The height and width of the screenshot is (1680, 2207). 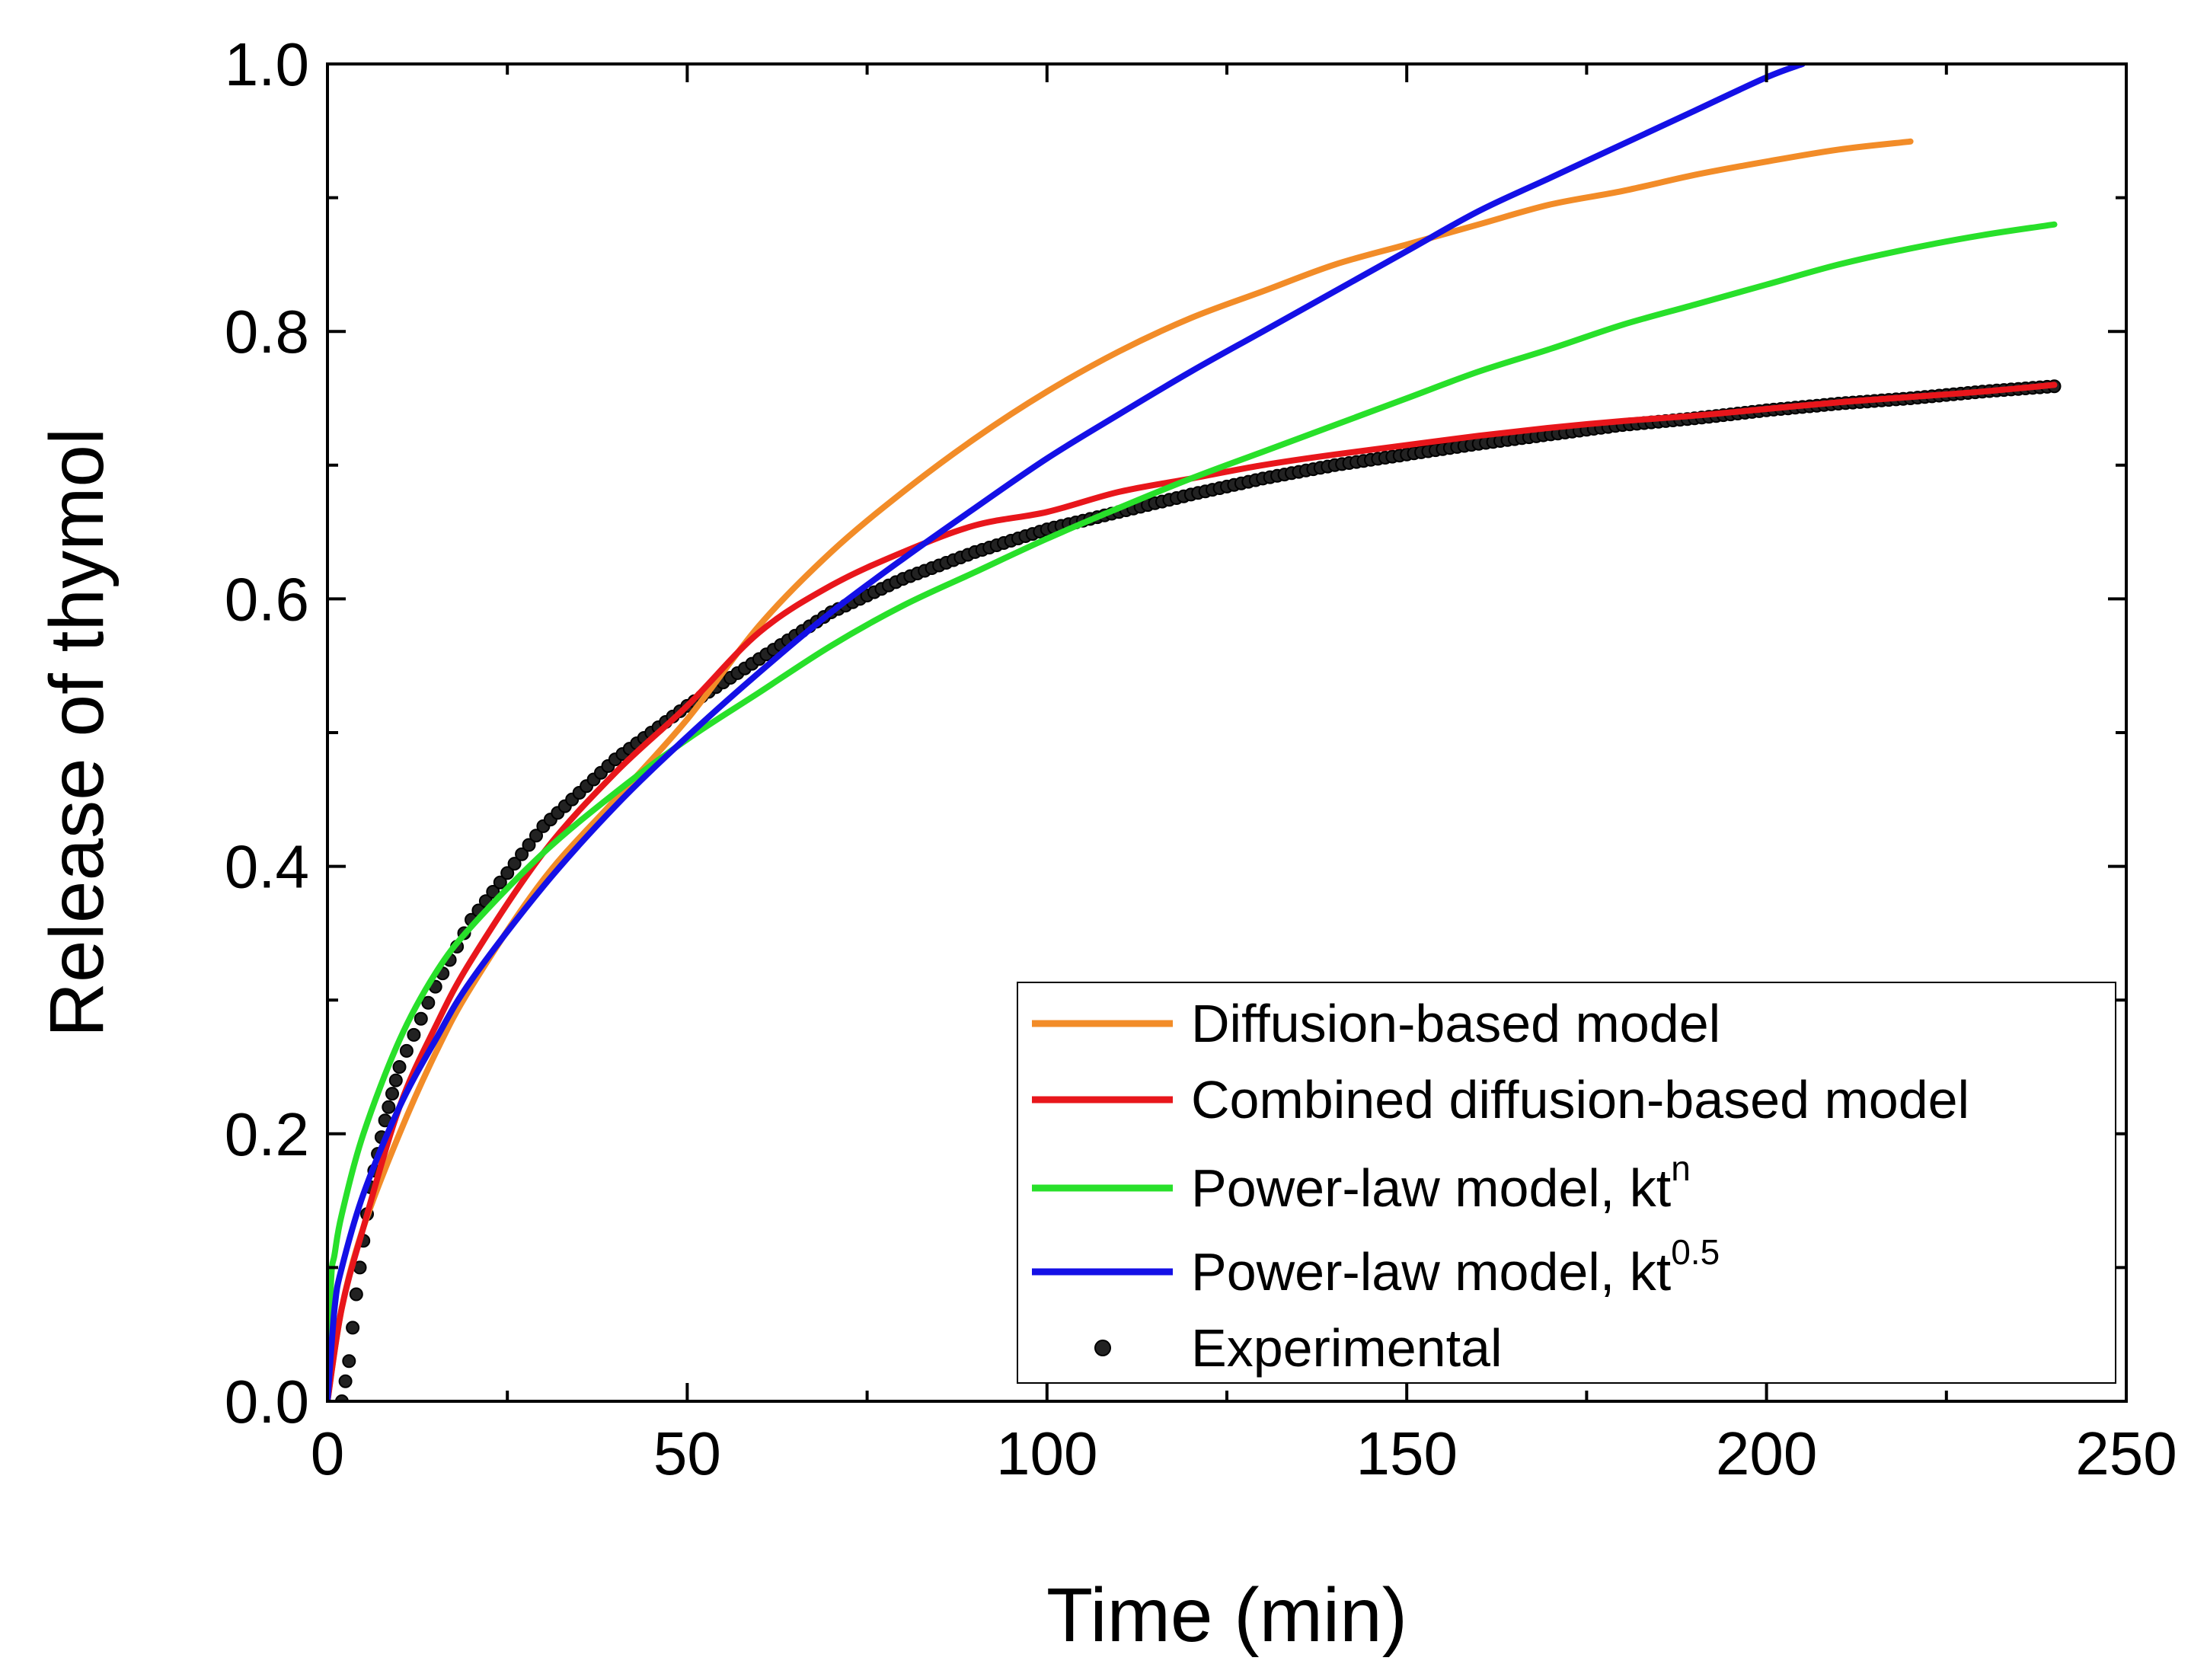 What do you see at coordinates (77, 732) in the screenshot?
I see `y-axis-title: Release of thymol` at bounding box center [77, 732].